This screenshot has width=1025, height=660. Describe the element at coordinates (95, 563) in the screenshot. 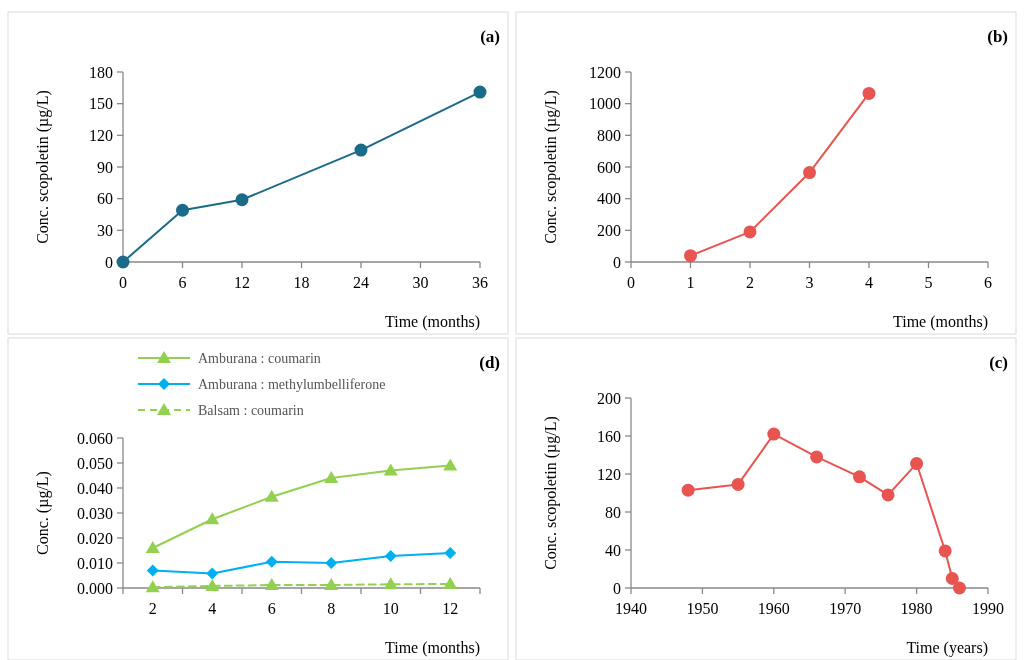

I see `y-tick-label: 0.010` at that location.